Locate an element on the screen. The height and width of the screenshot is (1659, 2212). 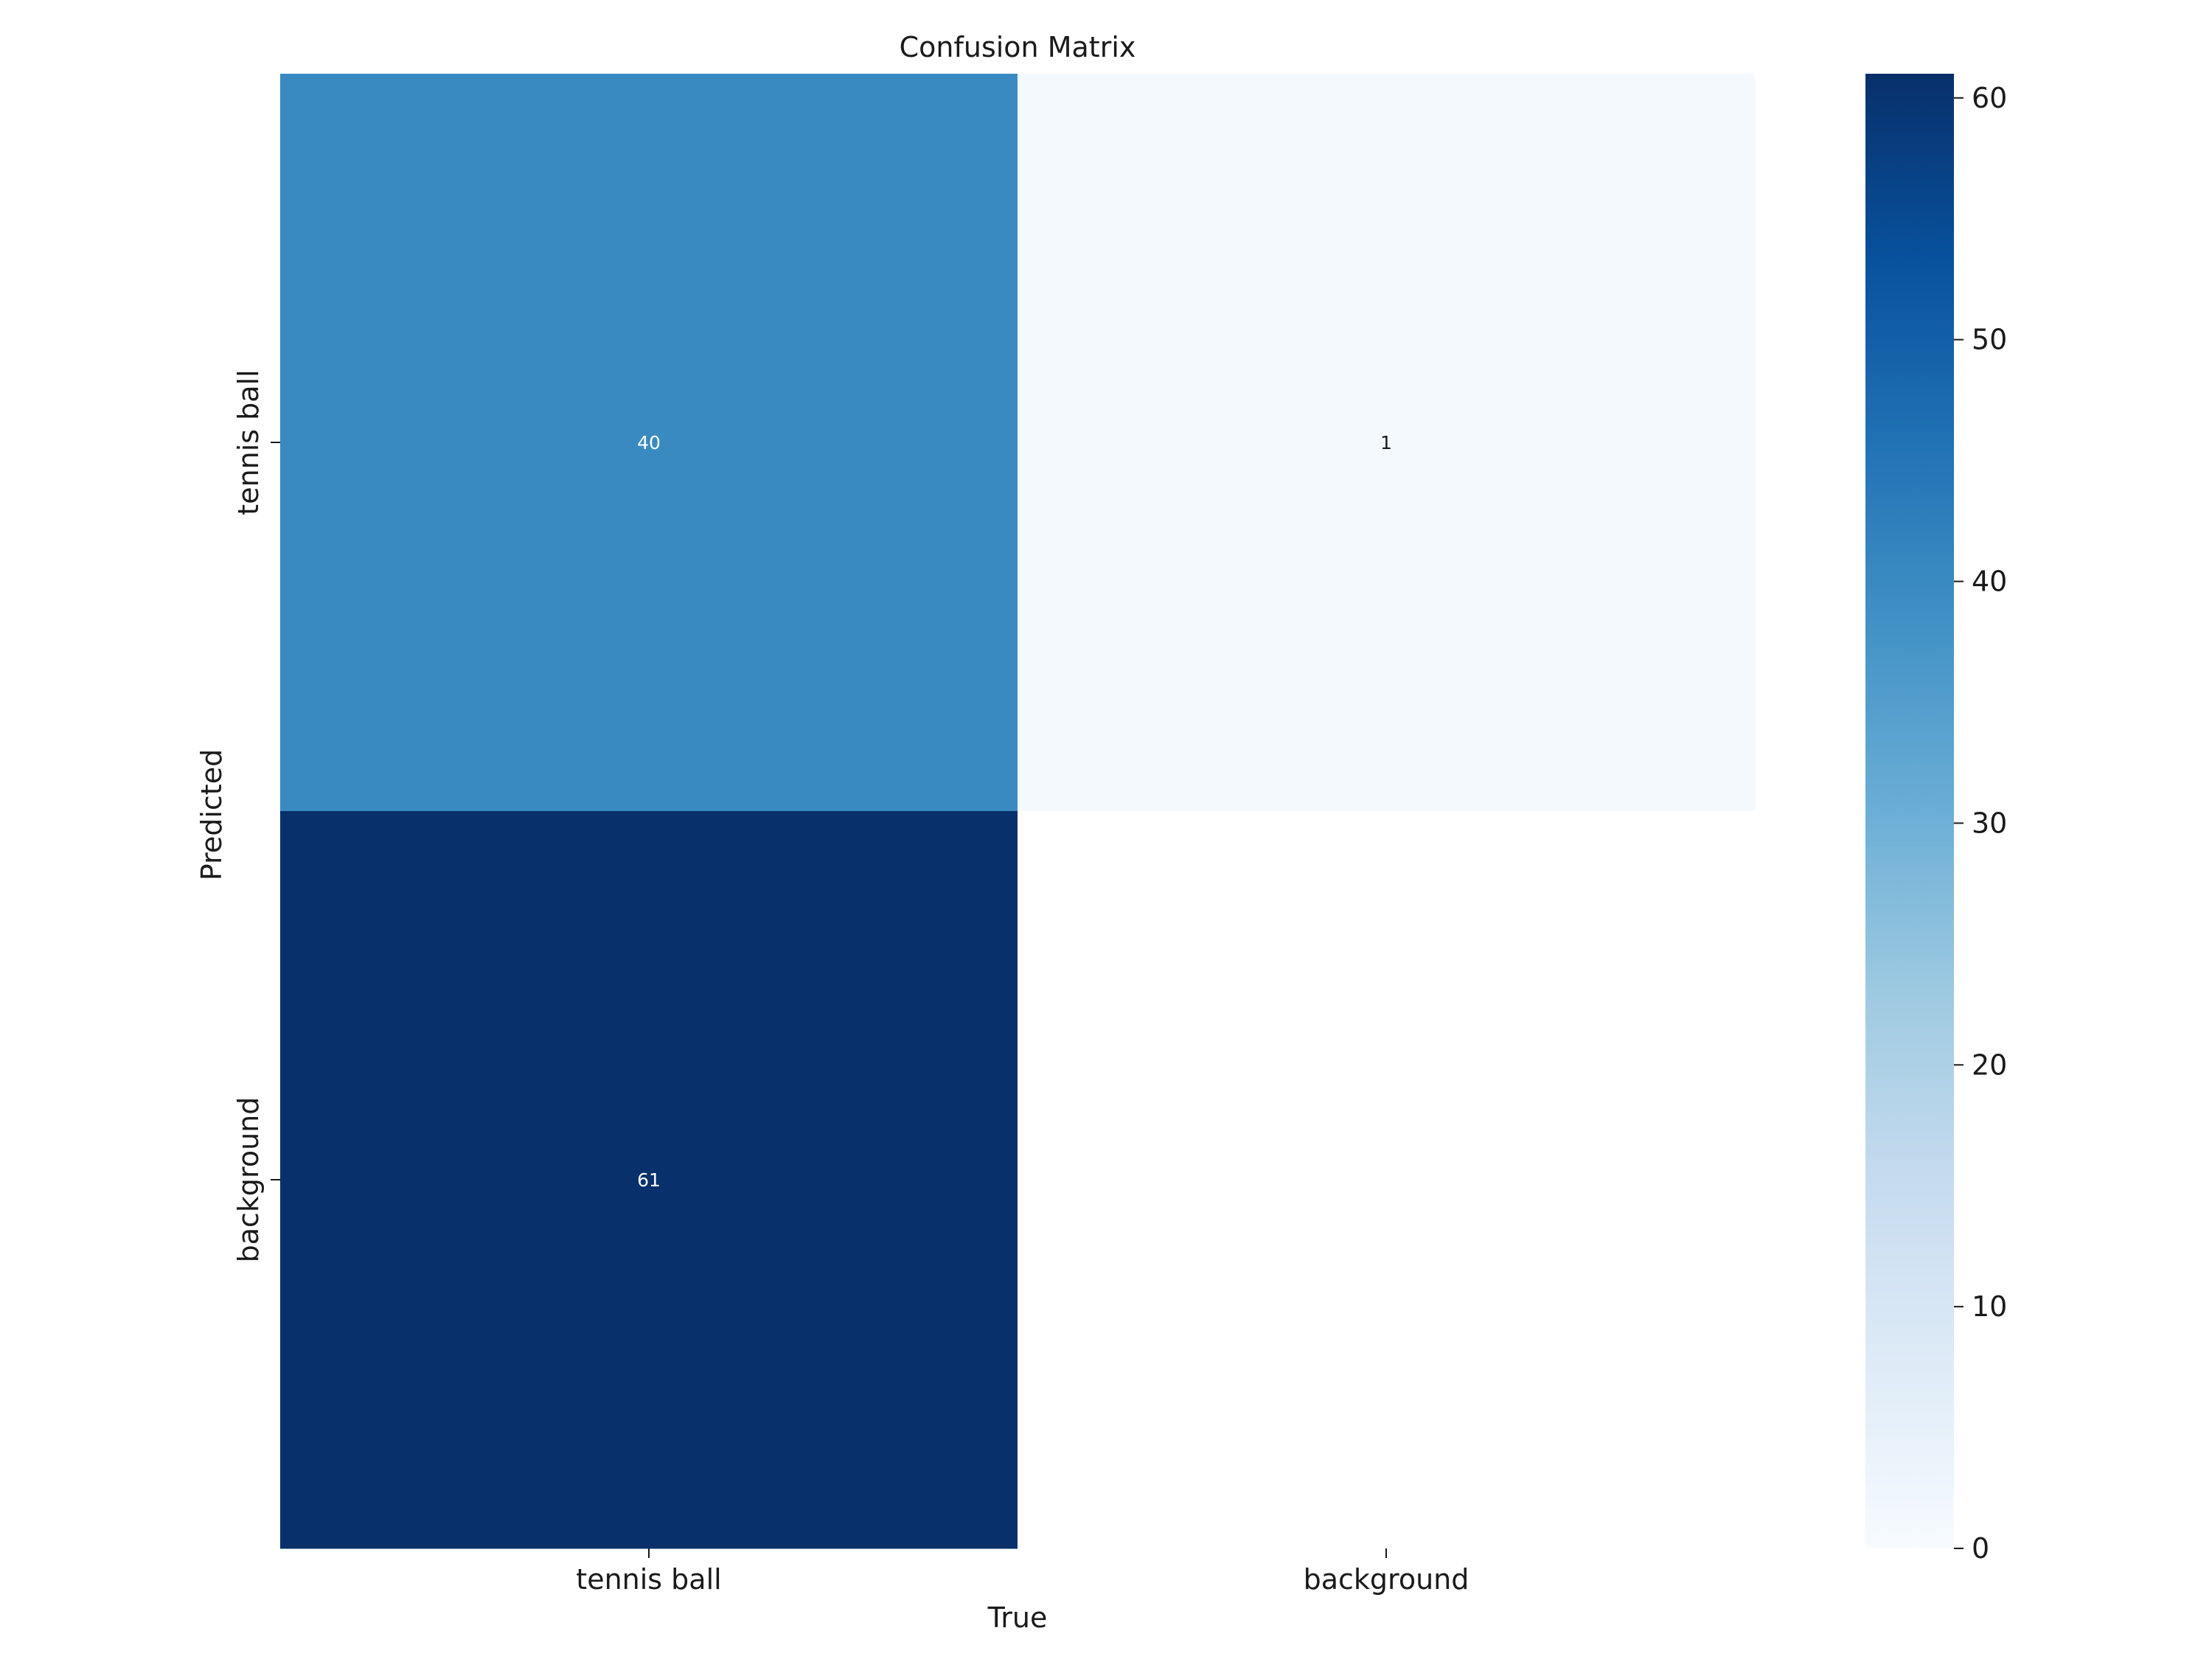
y-tick-label-1: background is located at coordinates (248, 1180).